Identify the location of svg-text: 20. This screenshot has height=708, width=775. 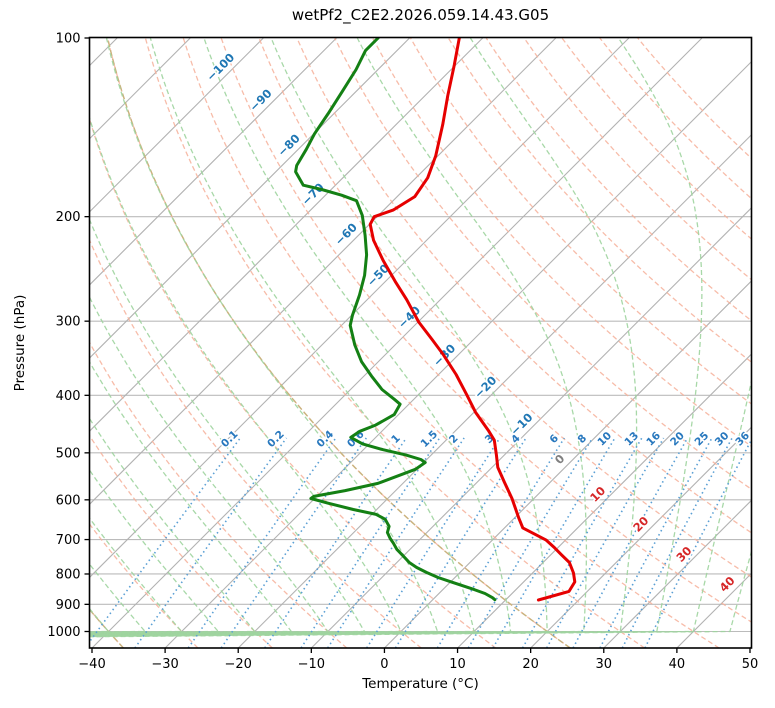
(530, 664).